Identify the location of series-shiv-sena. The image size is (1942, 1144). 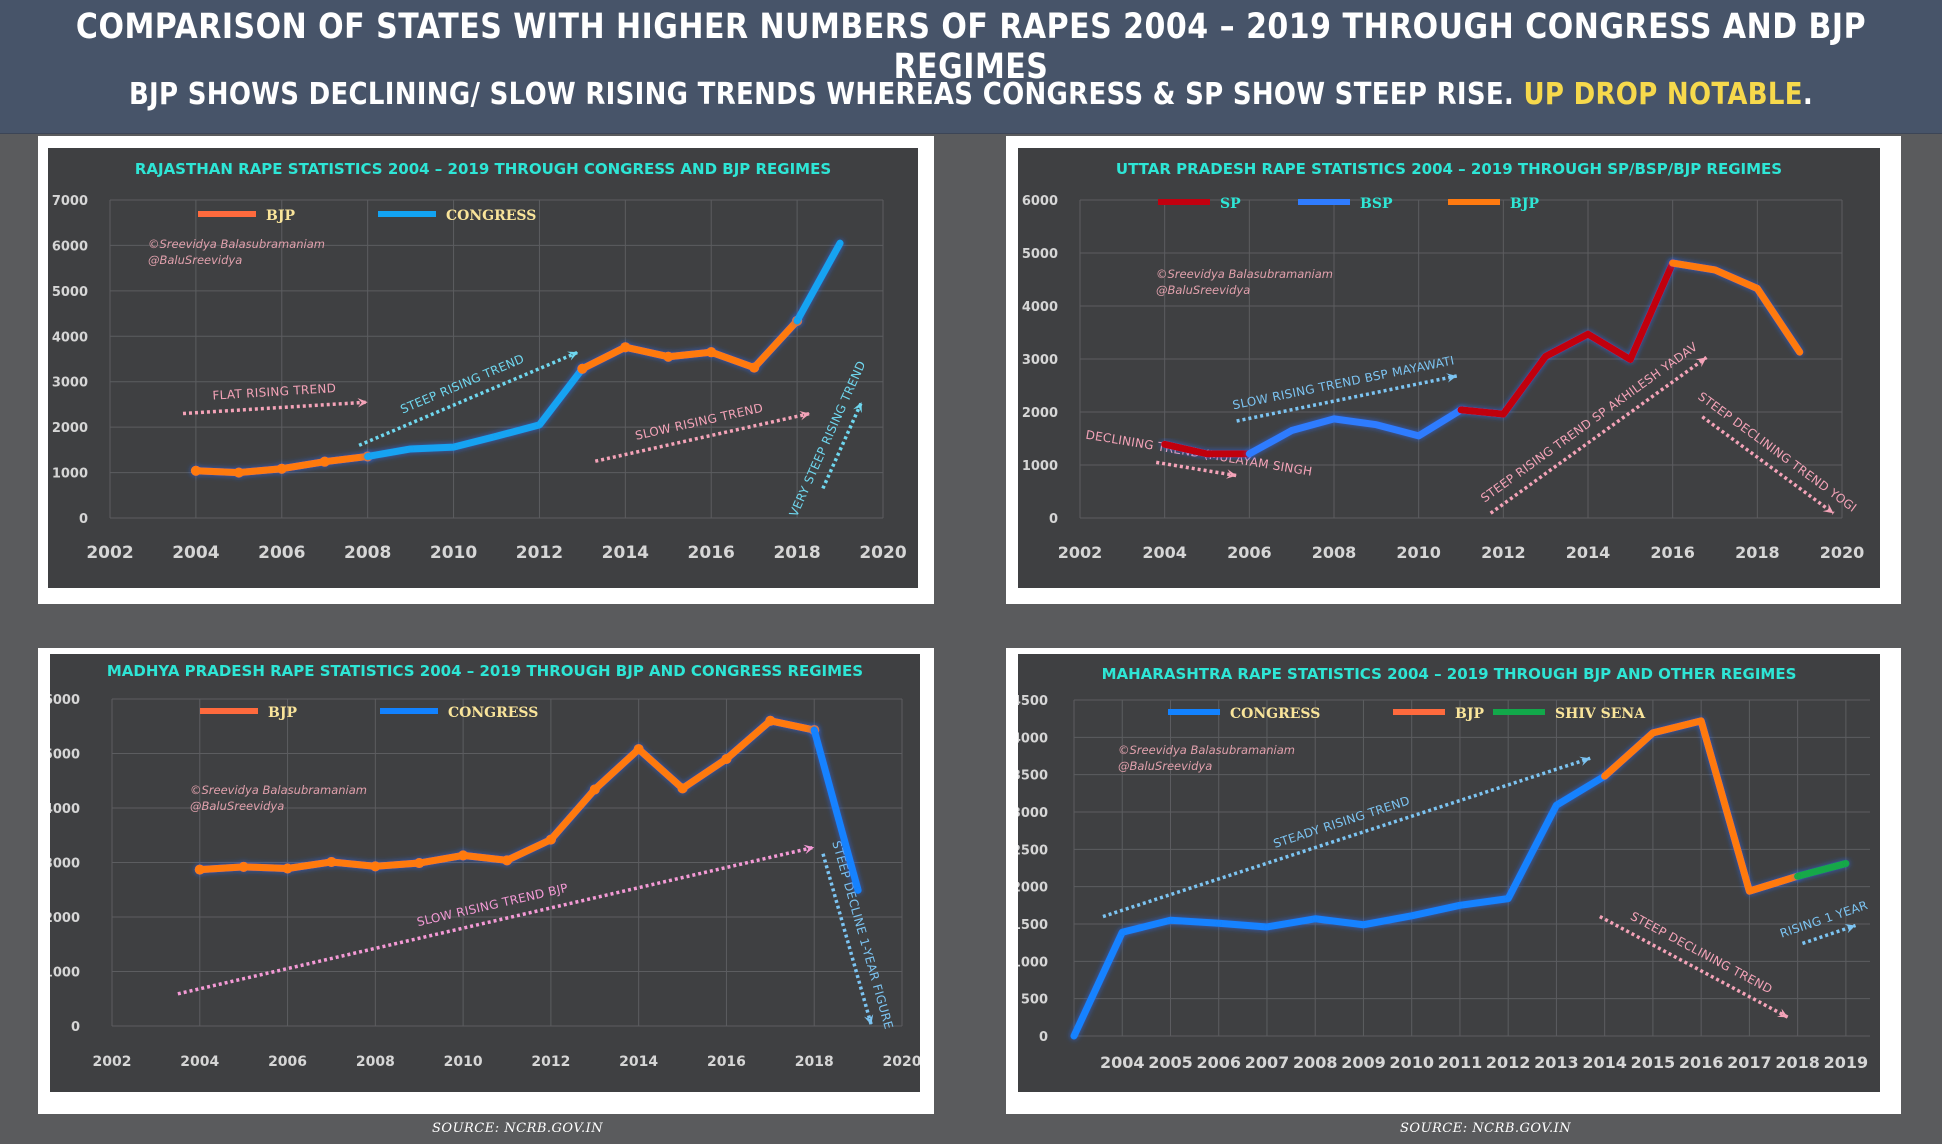
(1822, 870).